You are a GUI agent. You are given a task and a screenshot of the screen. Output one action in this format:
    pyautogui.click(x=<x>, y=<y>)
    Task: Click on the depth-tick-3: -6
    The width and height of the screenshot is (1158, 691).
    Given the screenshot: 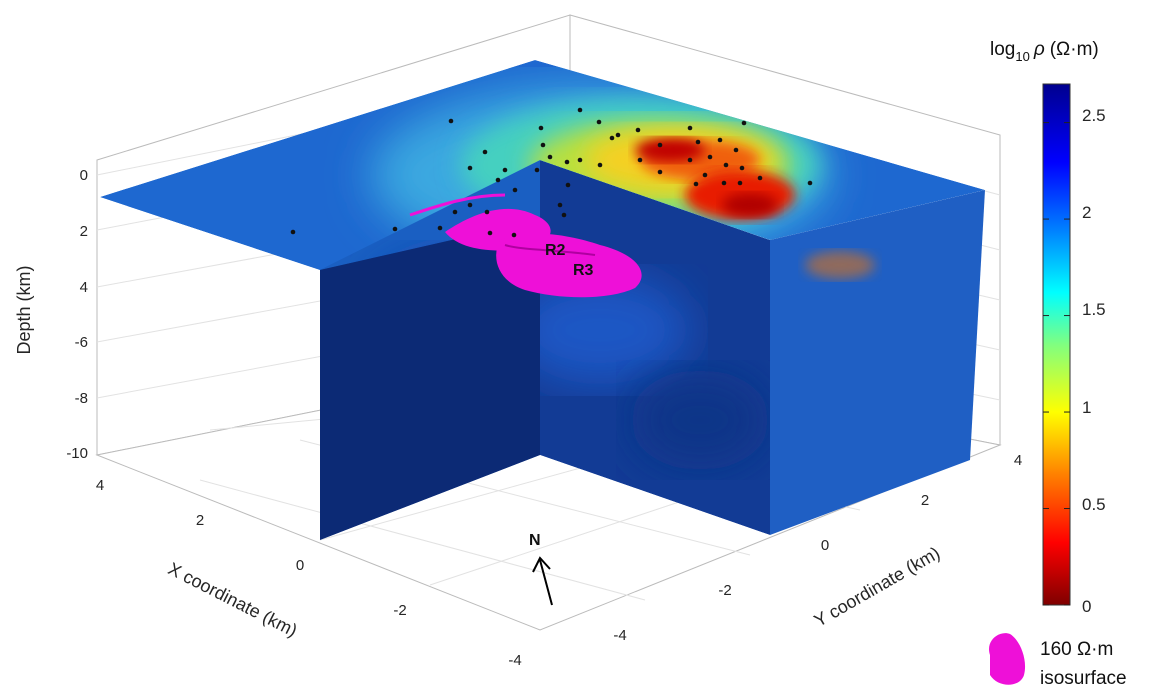 What is the action you would take?
    pyautogui.click(x=81, y=342)
    